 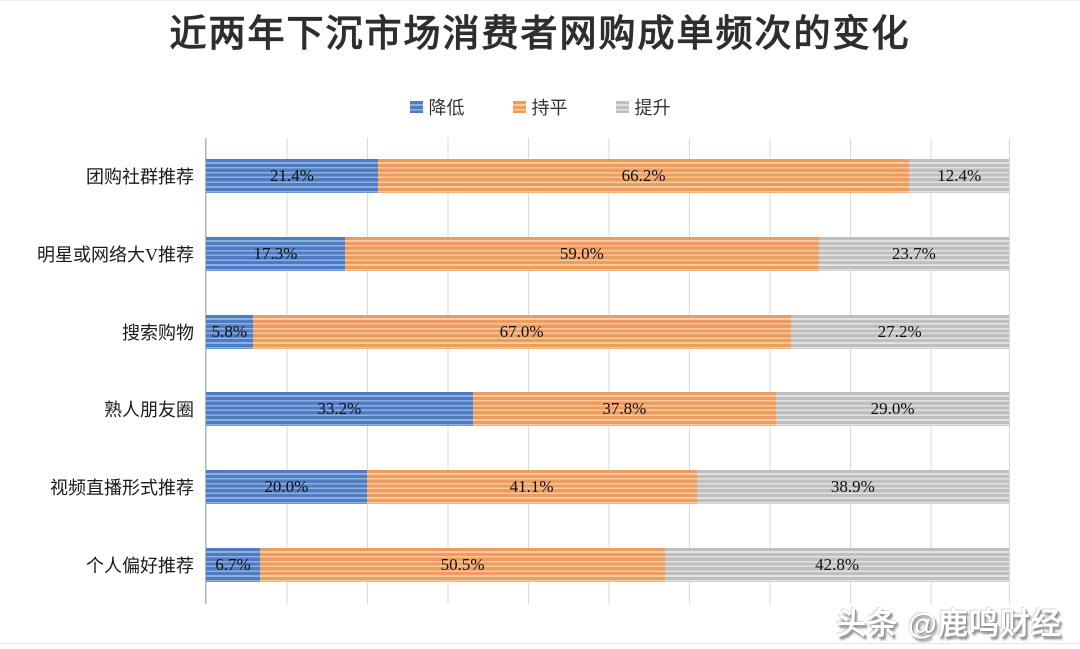 What do you see at coordinates (446, 107) in the screenshot?
I see `legend-label: 降低` at bounding box center [446, 107].